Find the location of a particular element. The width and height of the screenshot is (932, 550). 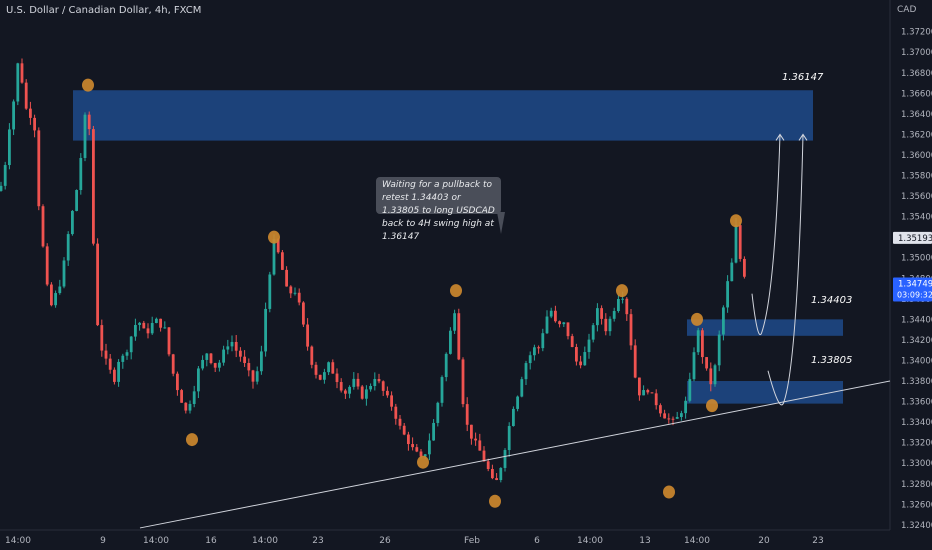

y-tick-label: 1.33400 is located at coordinates (916, 423).